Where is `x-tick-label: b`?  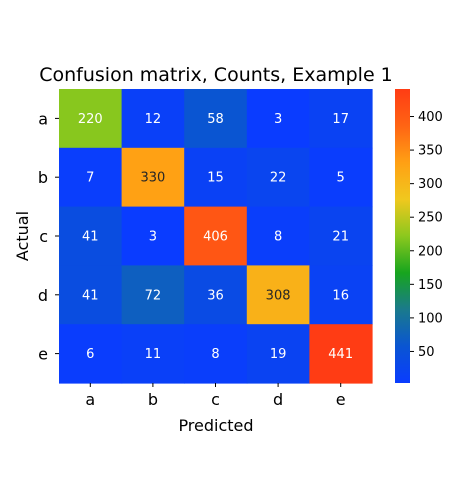 x-tick-label: b is located at coordinates (153, 399).